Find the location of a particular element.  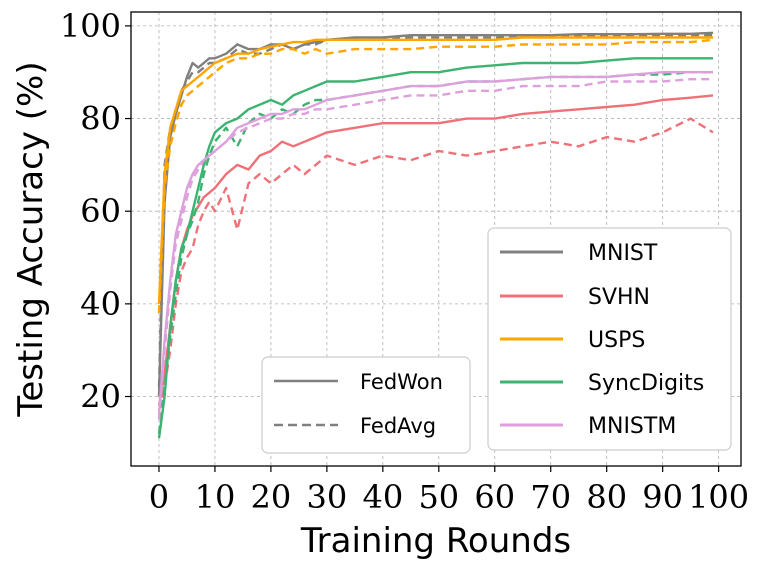

dataset-legend-box is located at coordinates (609, 339).